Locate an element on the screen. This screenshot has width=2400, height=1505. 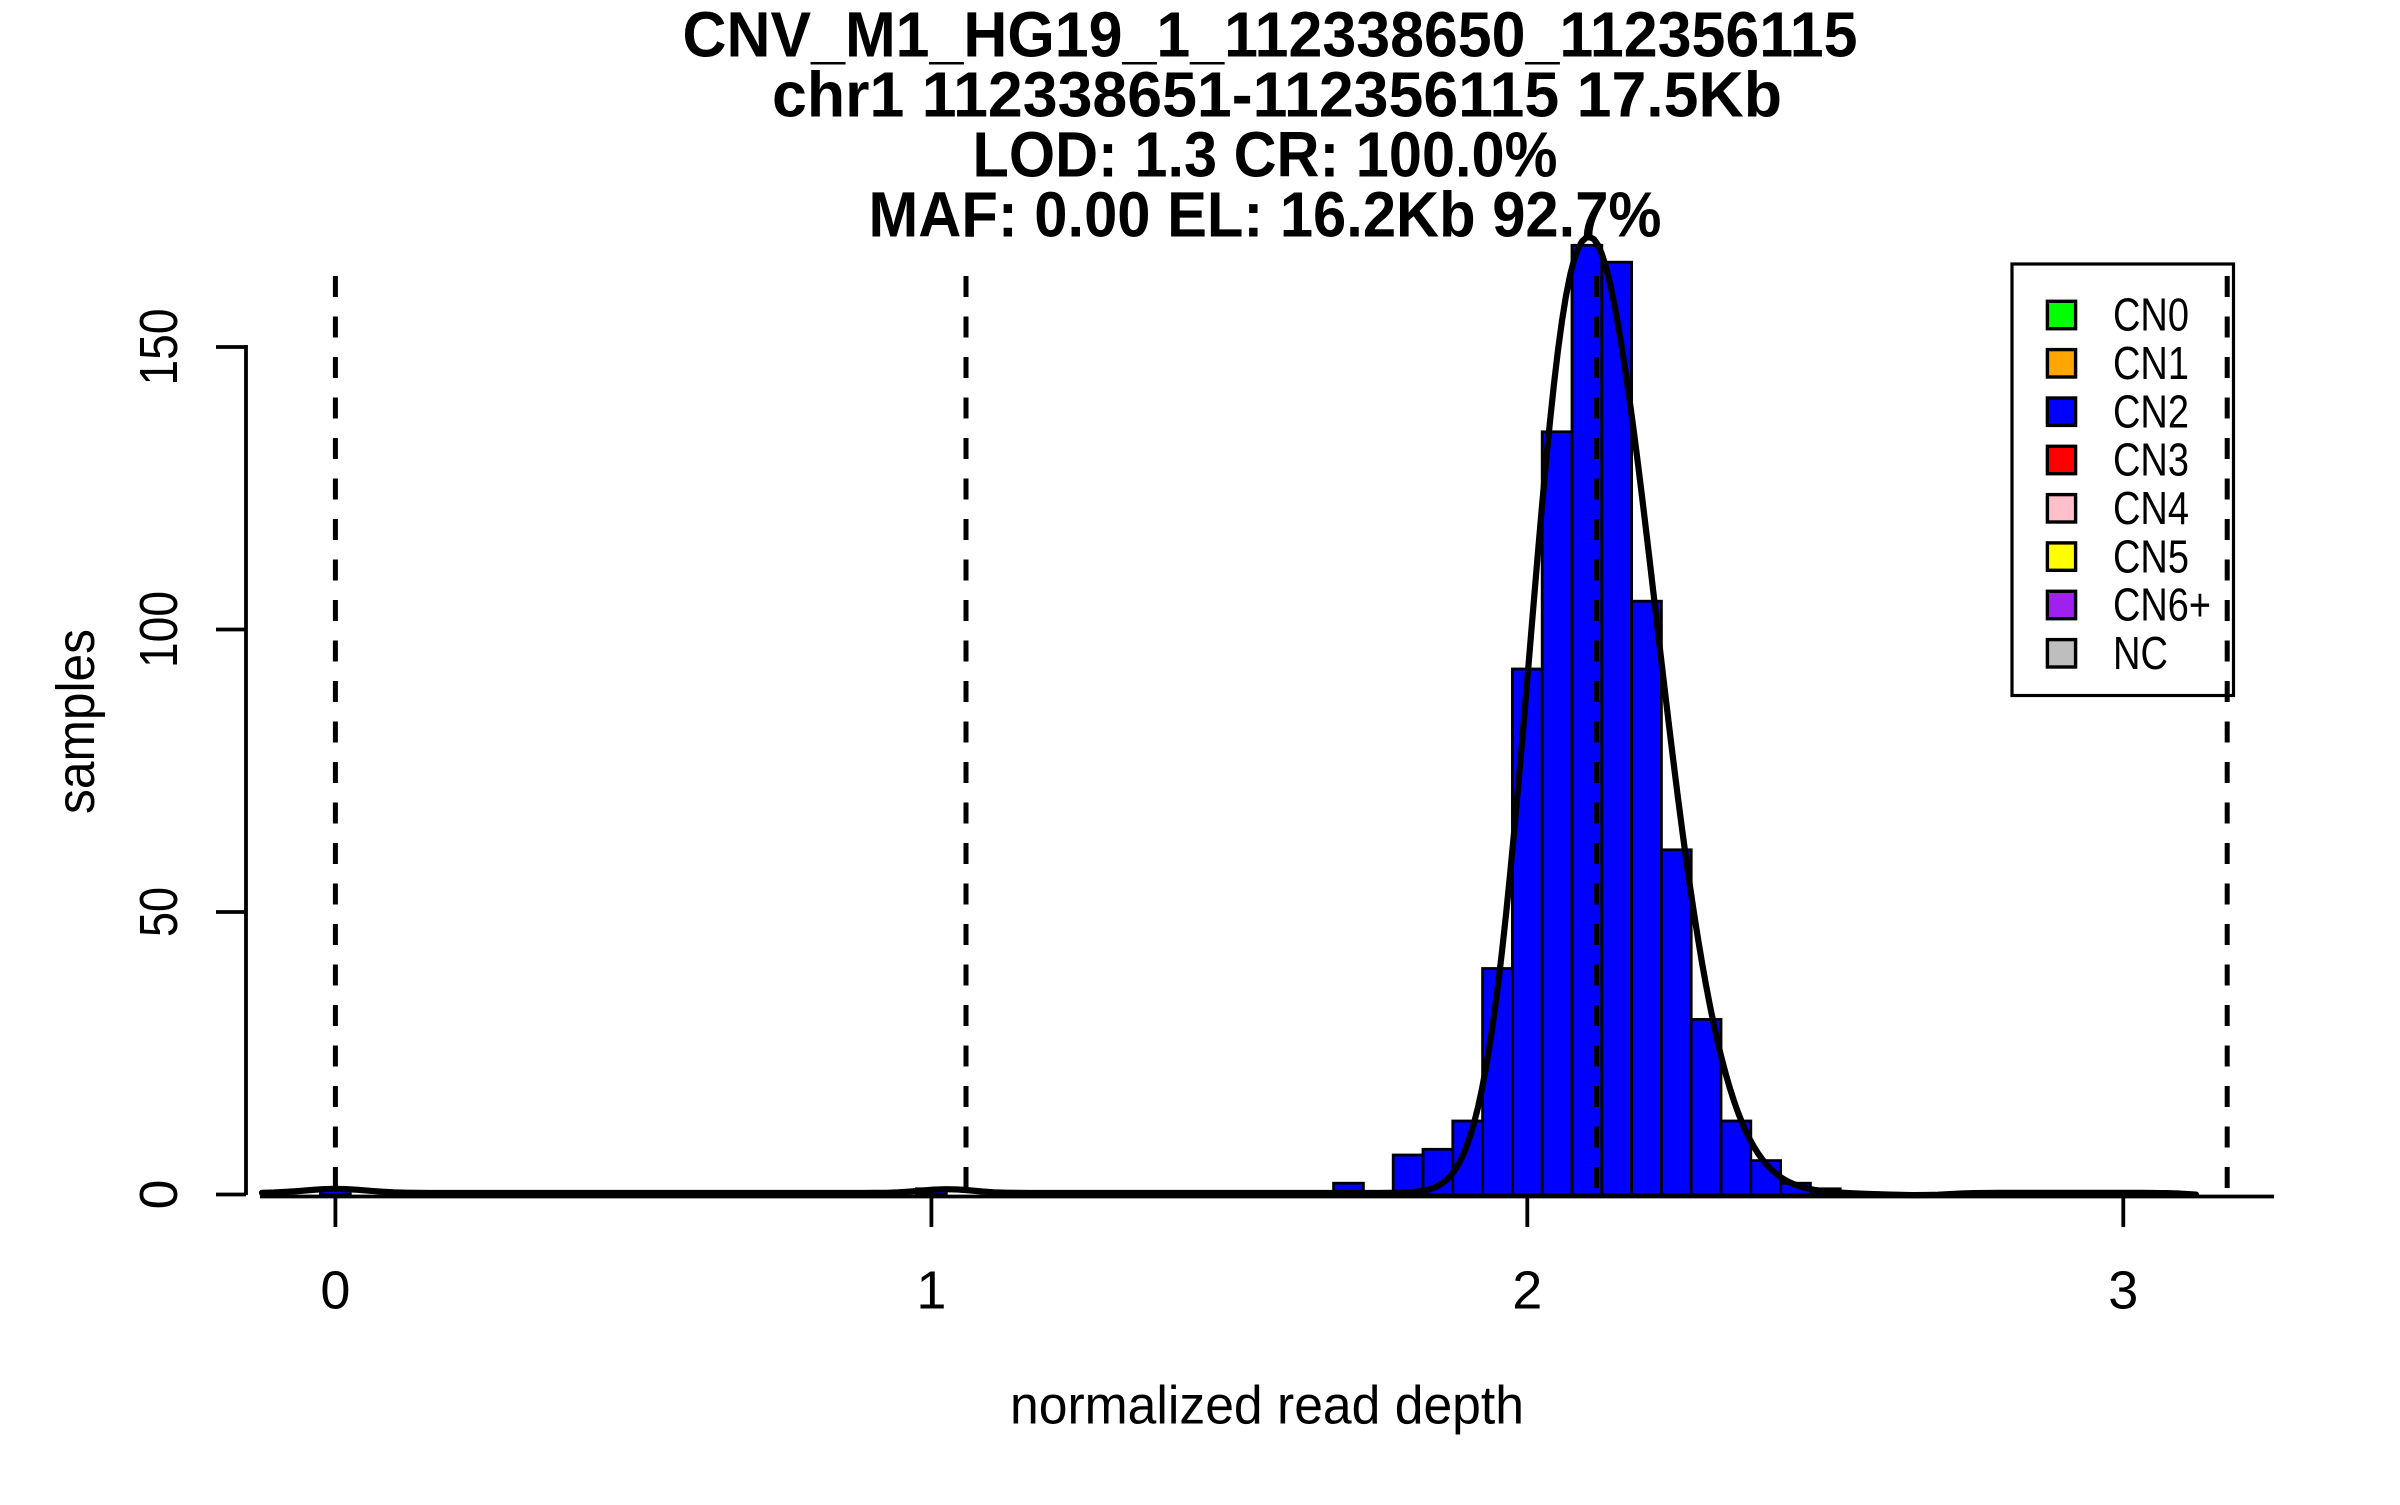
svg-text: 50 is located at coordinates (159, 912).